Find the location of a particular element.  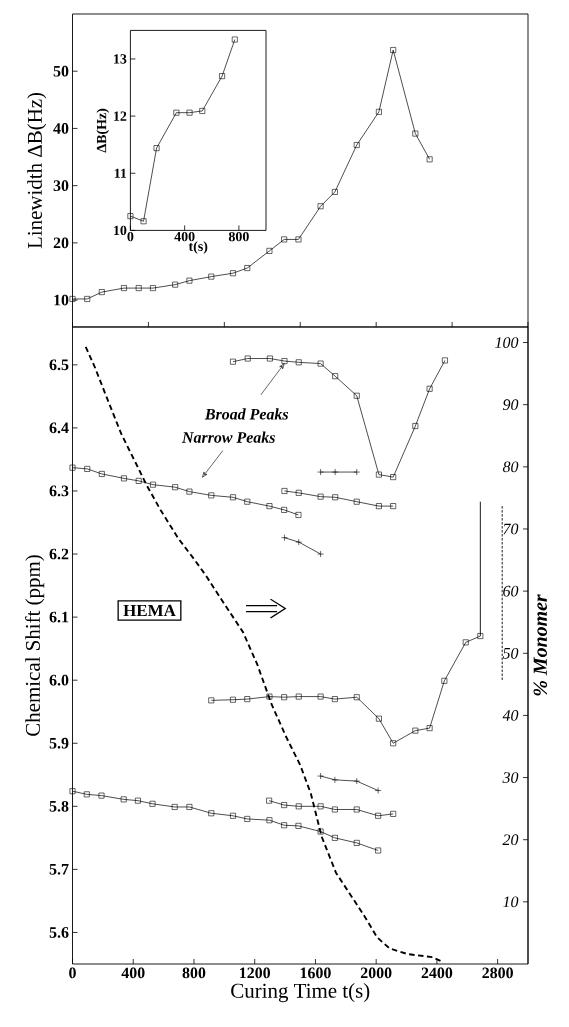

annotation: HEMA is located at coordinates (149, 610).